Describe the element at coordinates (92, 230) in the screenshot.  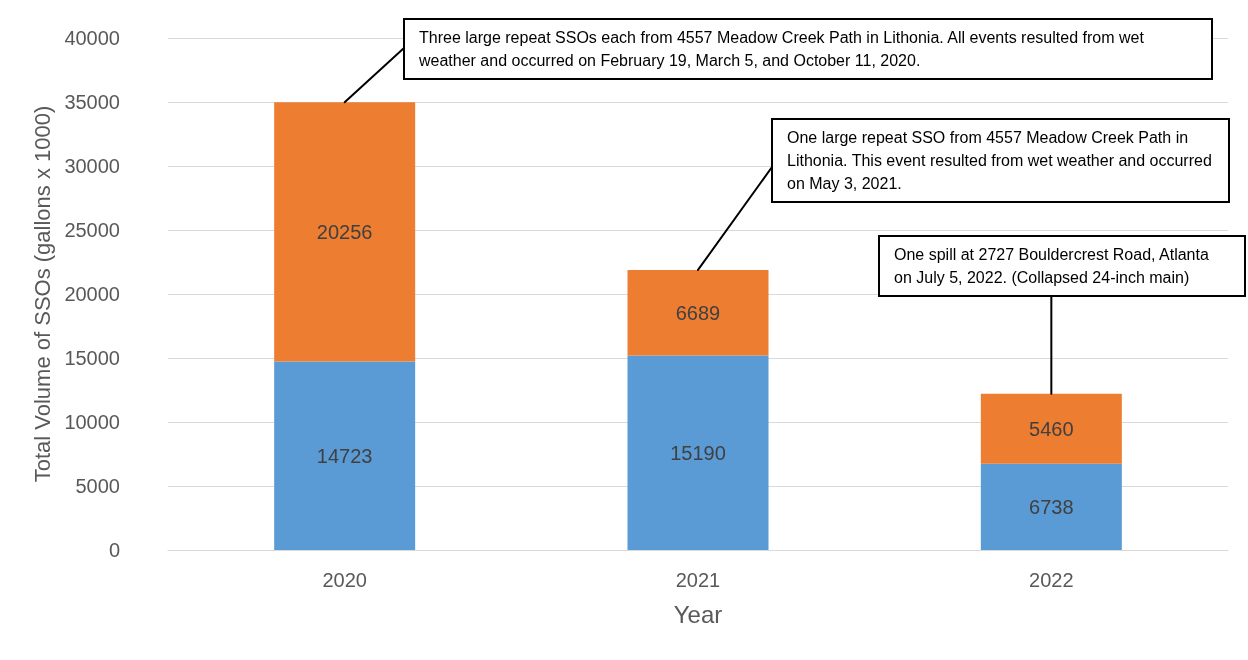
I see `y-tick-label: 25000` at that location.